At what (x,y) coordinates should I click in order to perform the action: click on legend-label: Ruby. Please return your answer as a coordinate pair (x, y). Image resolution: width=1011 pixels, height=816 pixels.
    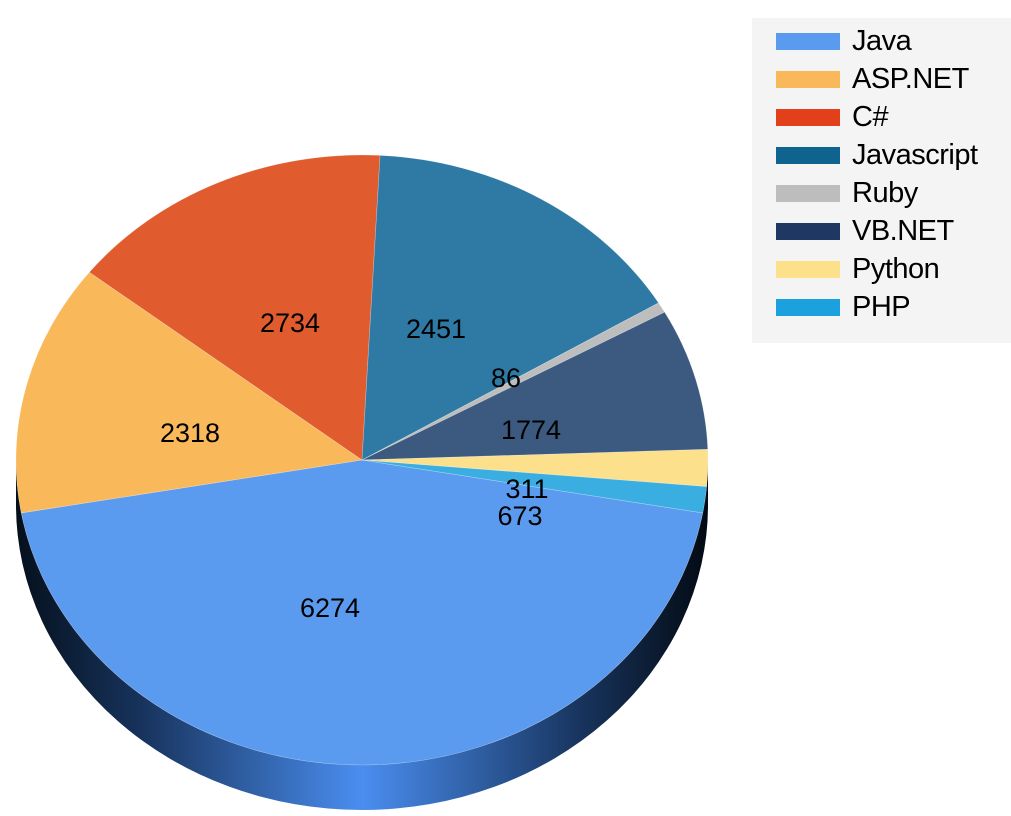
    Looking at the image, I should click on (885, 193).